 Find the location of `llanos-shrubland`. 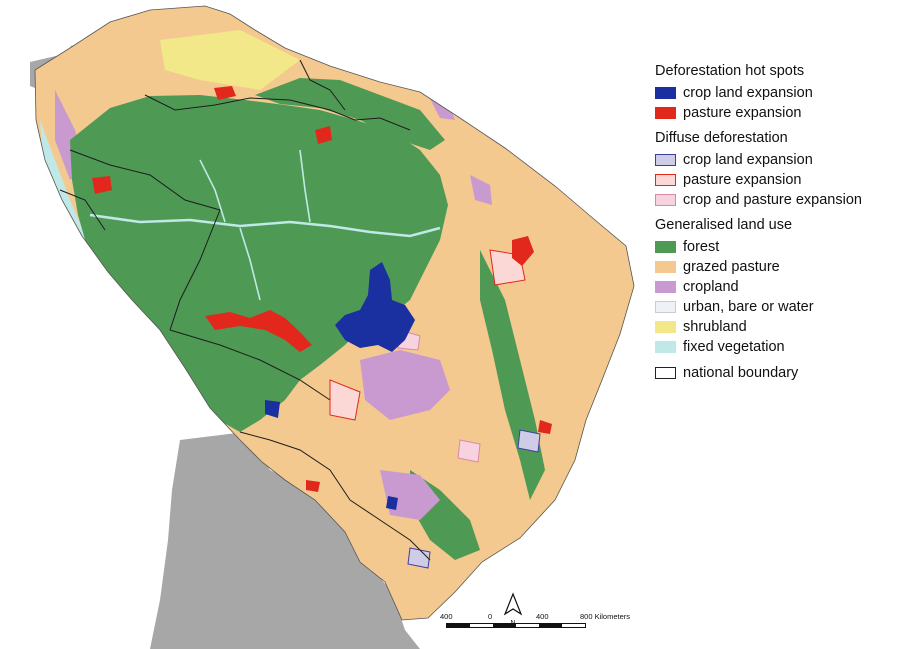

llanos-shrubland is located at coordinates (230, 60).